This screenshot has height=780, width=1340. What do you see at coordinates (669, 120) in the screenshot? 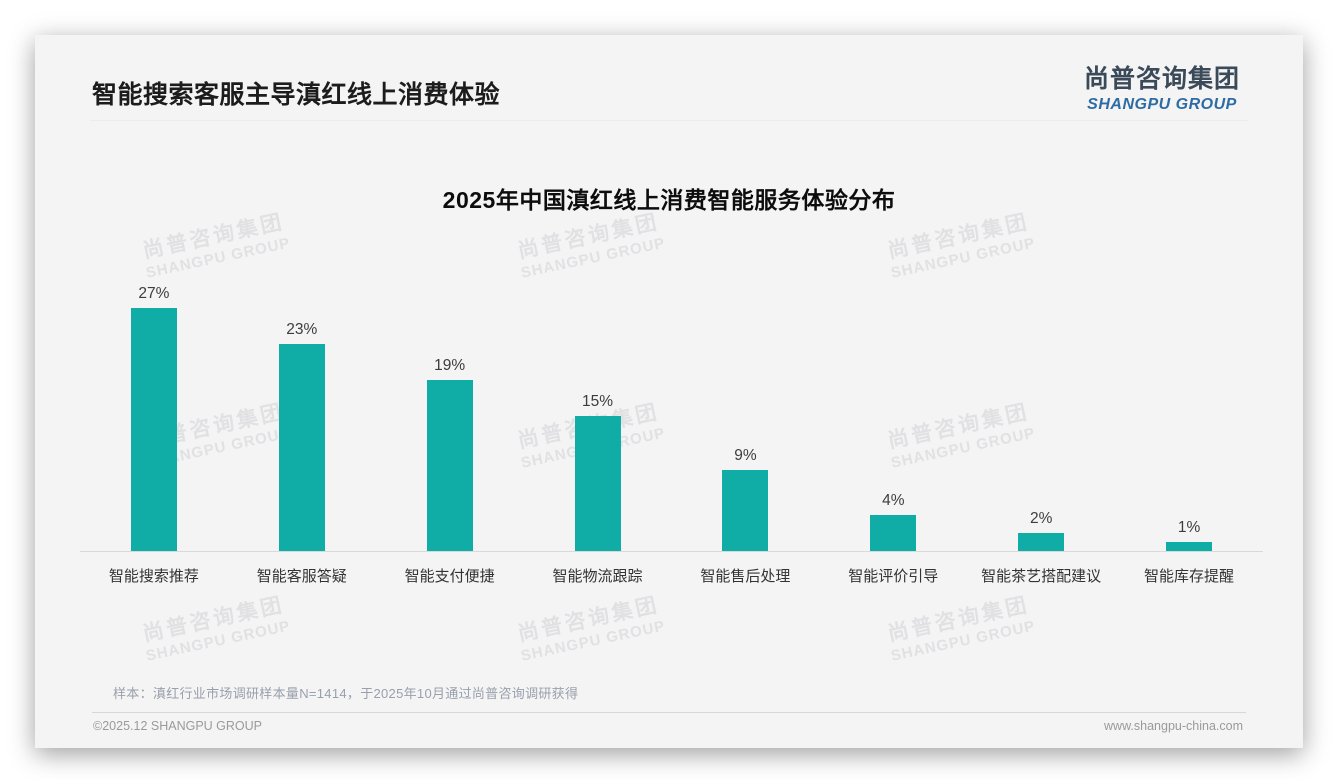
I see `title-divider` at bounding box center [669, 120].